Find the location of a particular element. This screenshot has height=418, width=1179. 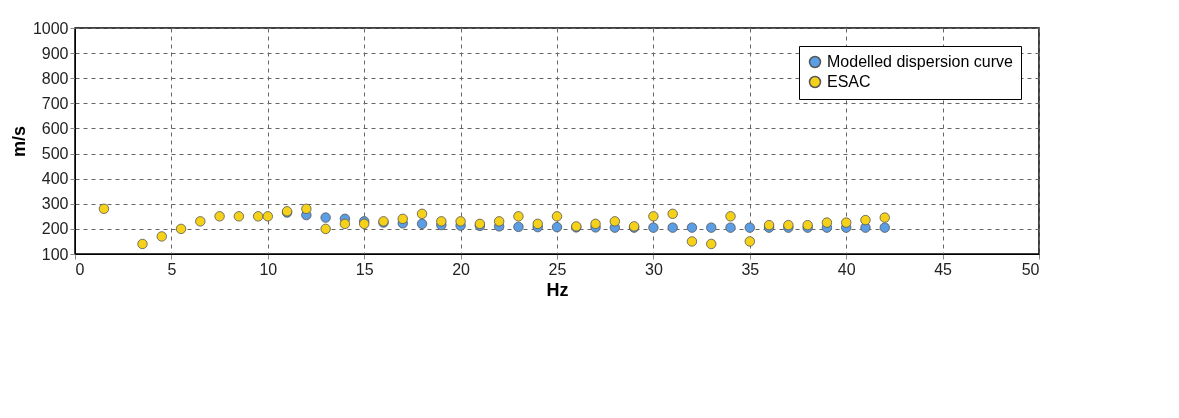

legend-label: Modelled dispersion curve is located at coordinates (920, 61).